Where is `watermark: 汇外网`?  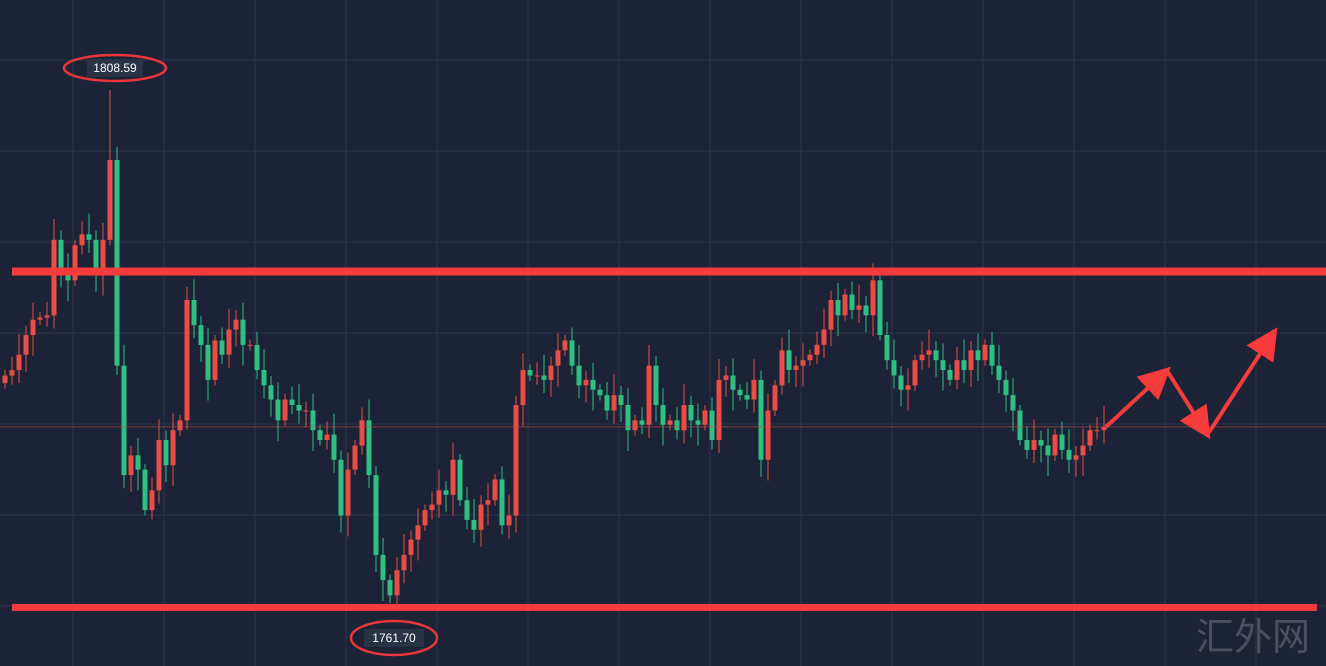 watermark: 汇外网 is located at coordinates (1253, 637).